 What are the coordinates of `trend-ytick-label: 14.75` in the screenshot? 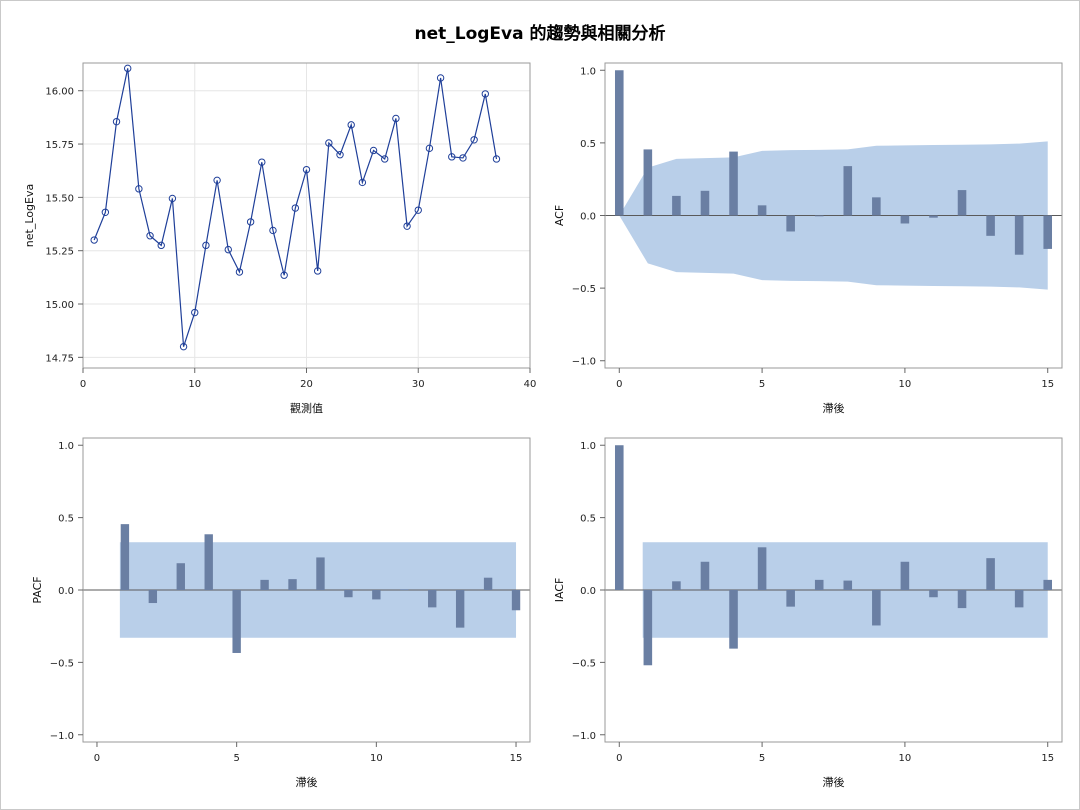 It's located at (59, 358).